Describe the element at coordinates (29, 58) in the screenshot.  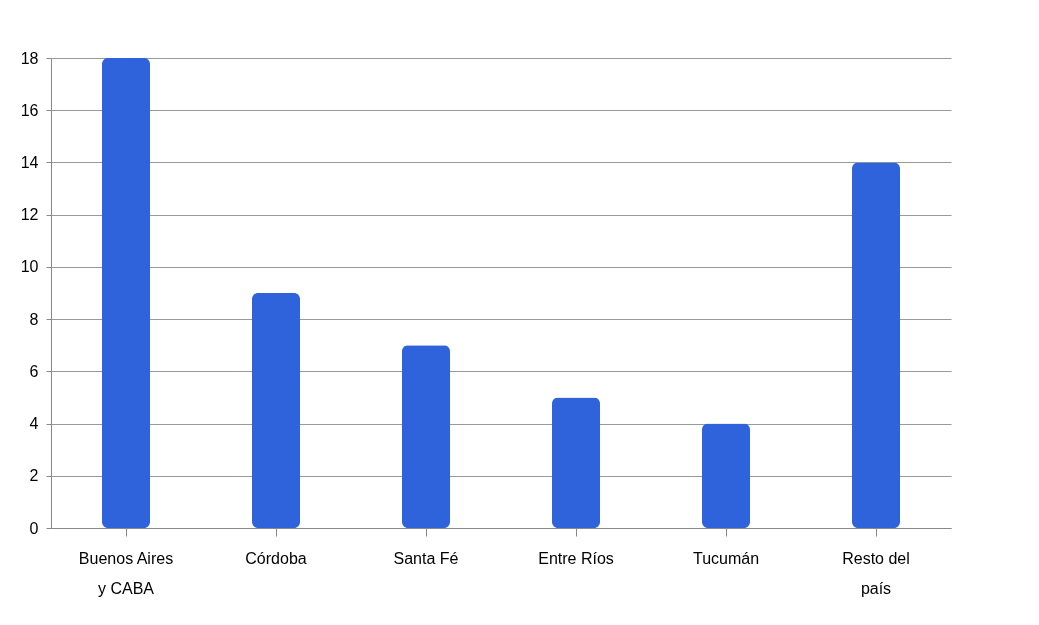
I see `y-tick-label: 18` at that location.